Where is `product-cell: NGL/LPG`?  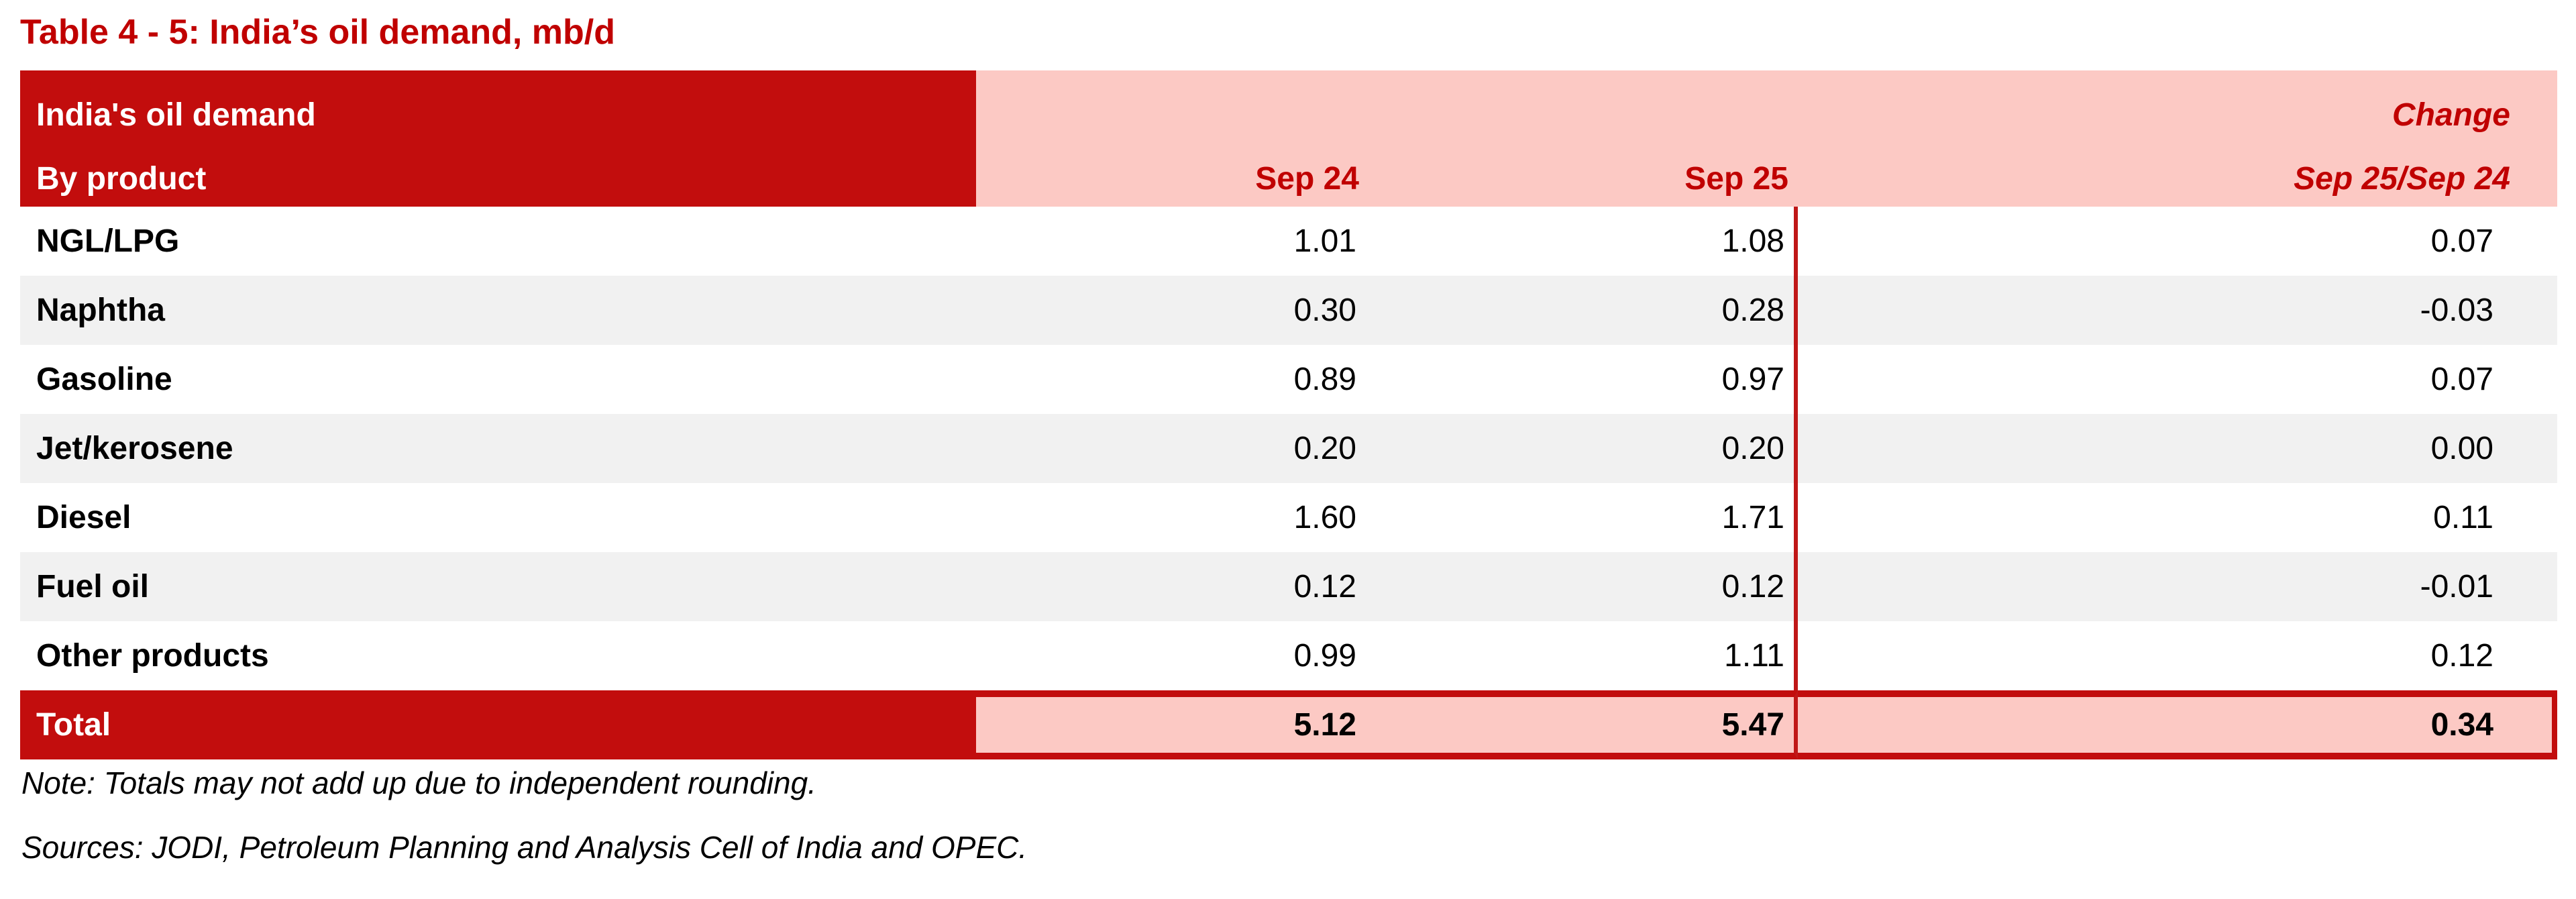
product-cell: NGL/LPG is located at coordinates (108, 241).